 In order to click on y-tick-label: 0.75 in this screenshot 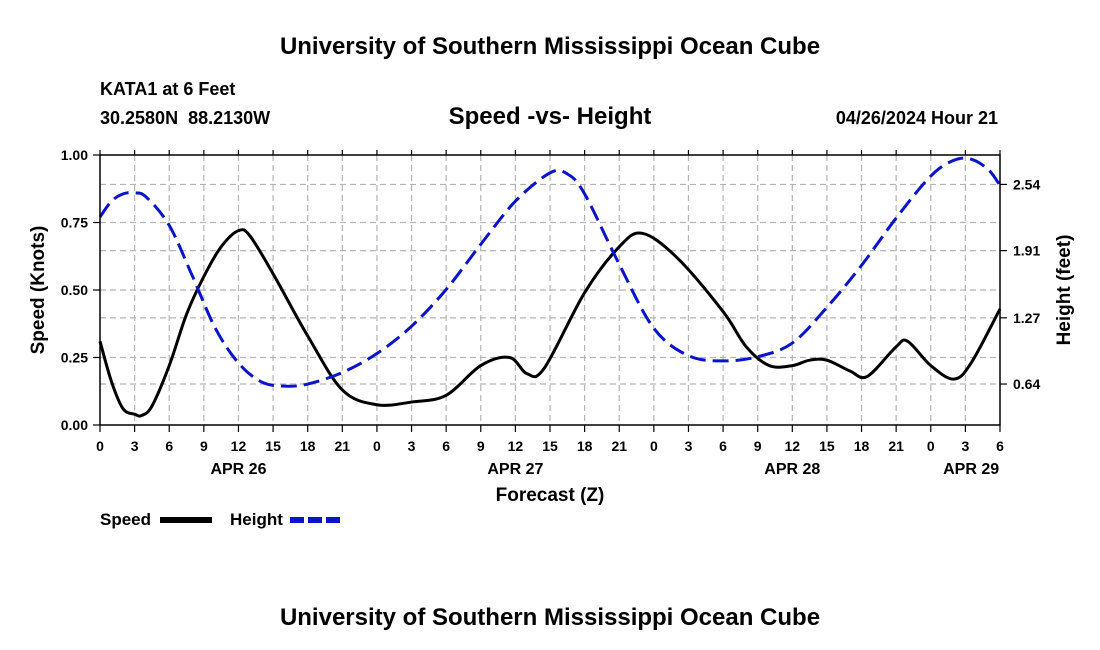, I will do `click(74, 223)`.